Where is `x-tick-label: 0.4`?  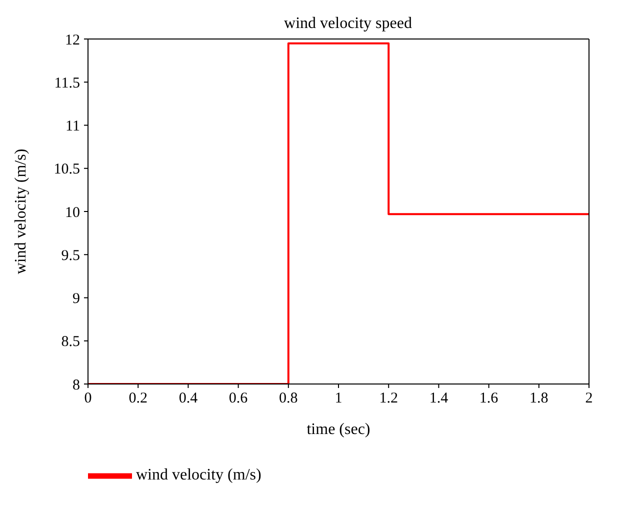
x-tick-label: 0.4 is located at coordinates (188, 398).